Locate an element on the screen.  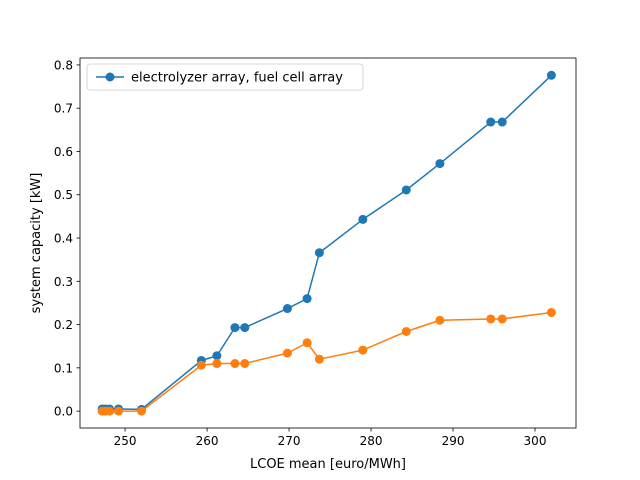
y-axis-label: system capacity [kW] is located at coordinates (36, 243).